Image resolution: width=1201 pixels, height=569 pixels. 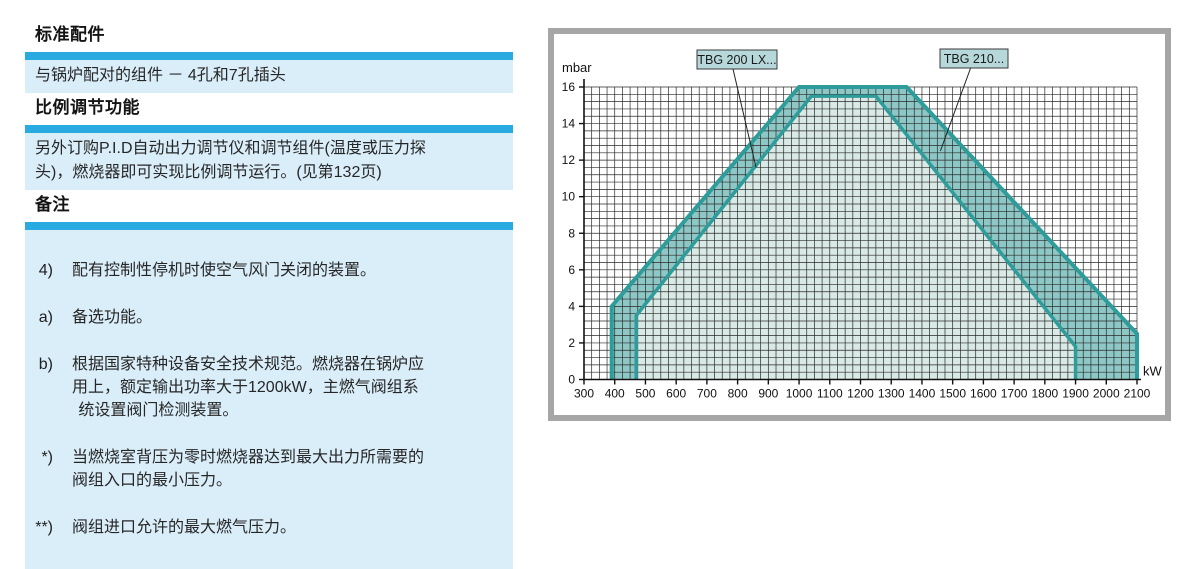 I want to click on y-tick-label: 14, so click(x=569, y=124).